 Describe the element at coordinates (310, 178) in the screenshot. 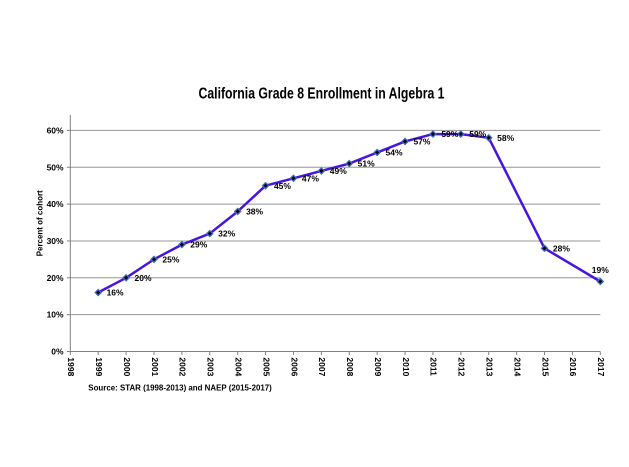

I see `svg-text: 47%` at that location.